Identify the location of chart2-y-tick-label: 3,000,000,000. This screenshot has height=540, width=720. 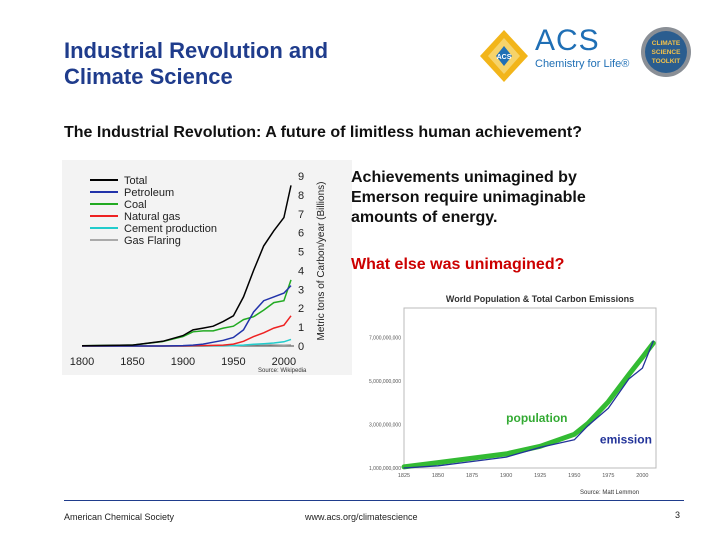
(385, 426).